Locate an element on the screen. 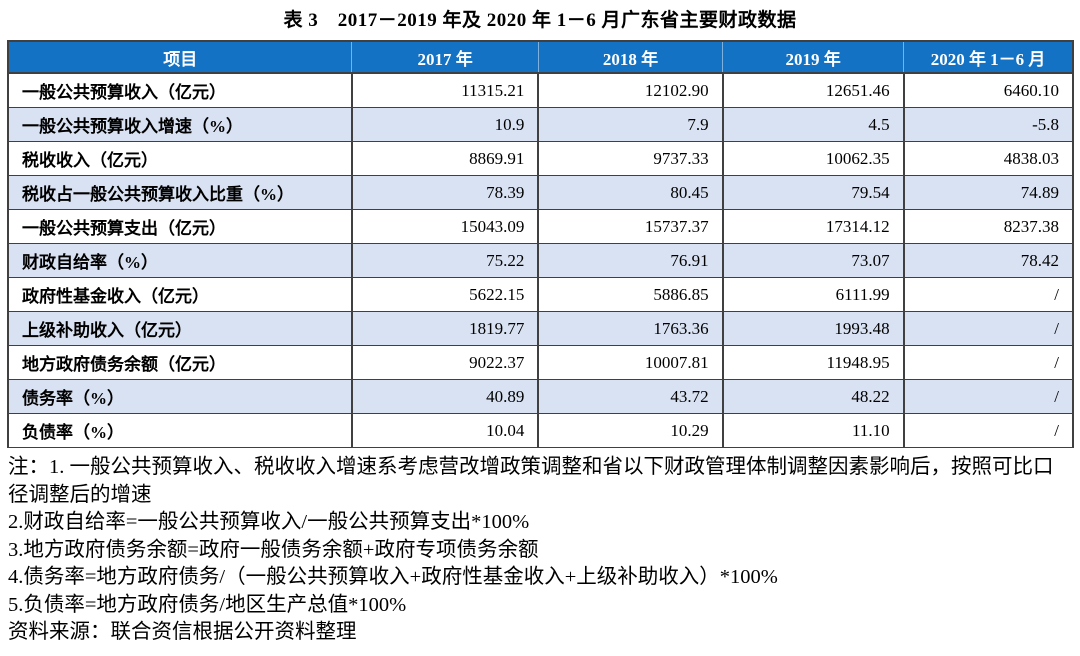 The width and height of the screenshot is (1080, 656). row-label: 一般公共预算收入（亿元） is located at coordinates (180, 90).